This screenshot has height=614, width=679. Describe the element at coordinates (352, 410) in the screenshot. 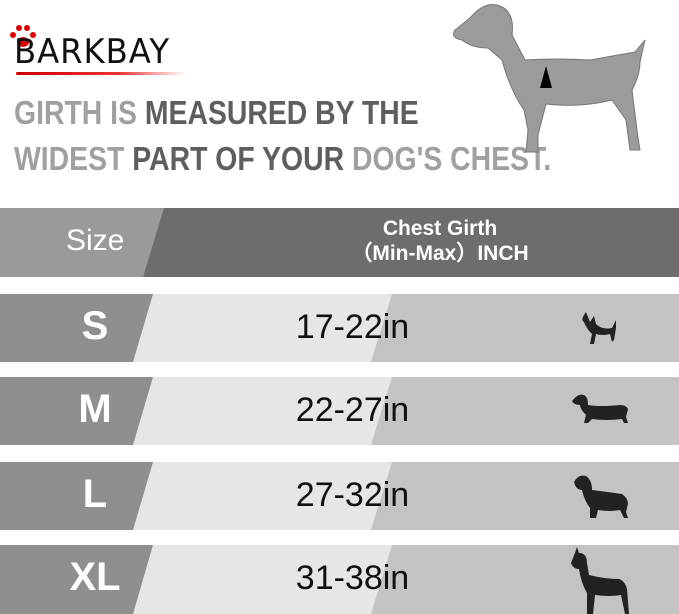

I see `girth-value: 22-27in` at that location.